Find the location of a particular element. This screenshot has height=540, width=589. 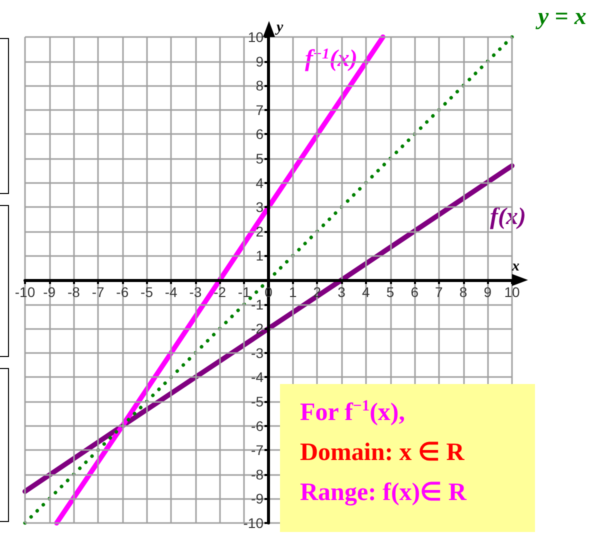

x-tick-label: 10 is located at coordinates (512, 292).